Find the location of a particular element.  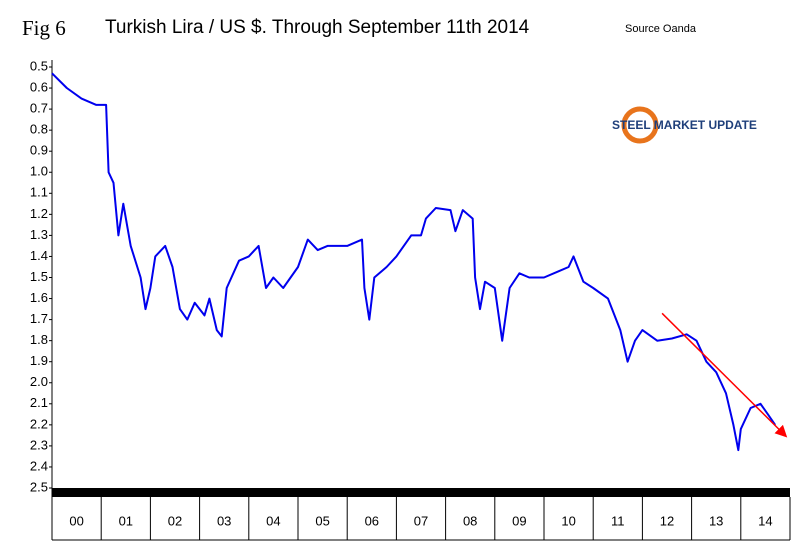

source: Source Oanda is located at coordinates (661, 29).